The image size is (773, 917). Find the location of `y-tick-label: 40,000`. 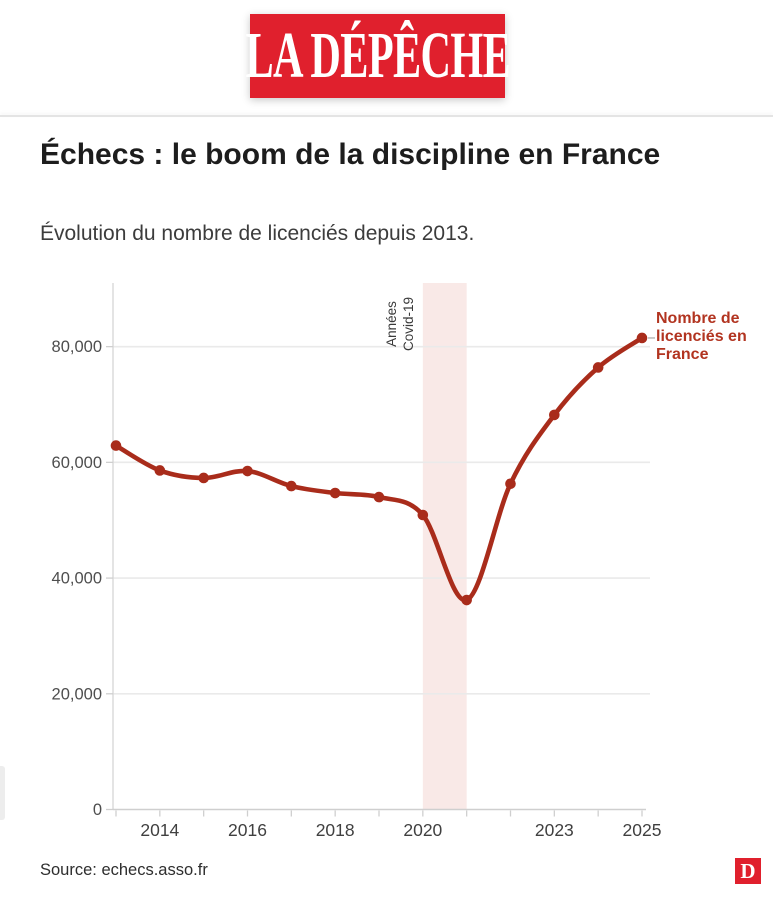

y-tick-label: 40,000 is located at coordinates (77, 579).